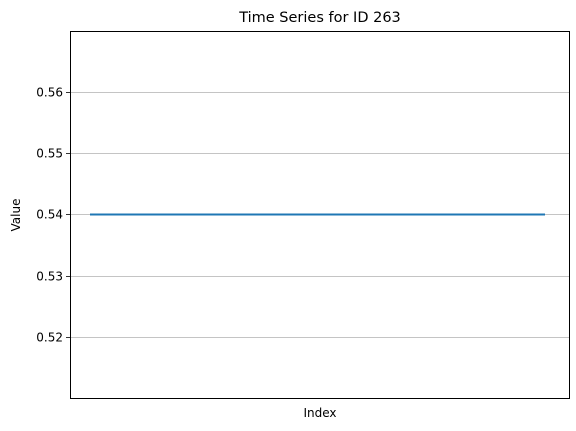  What do you see at coordinates (319, 18) in the screenshot?
I see `chart-title: Time Series for ID 263` at bounding box center [319, 18].